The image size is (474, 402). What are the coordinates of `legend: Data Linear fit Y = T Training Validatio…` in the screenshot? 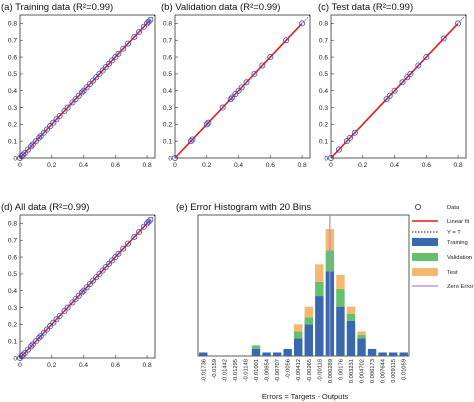 It's located at (442, 246).